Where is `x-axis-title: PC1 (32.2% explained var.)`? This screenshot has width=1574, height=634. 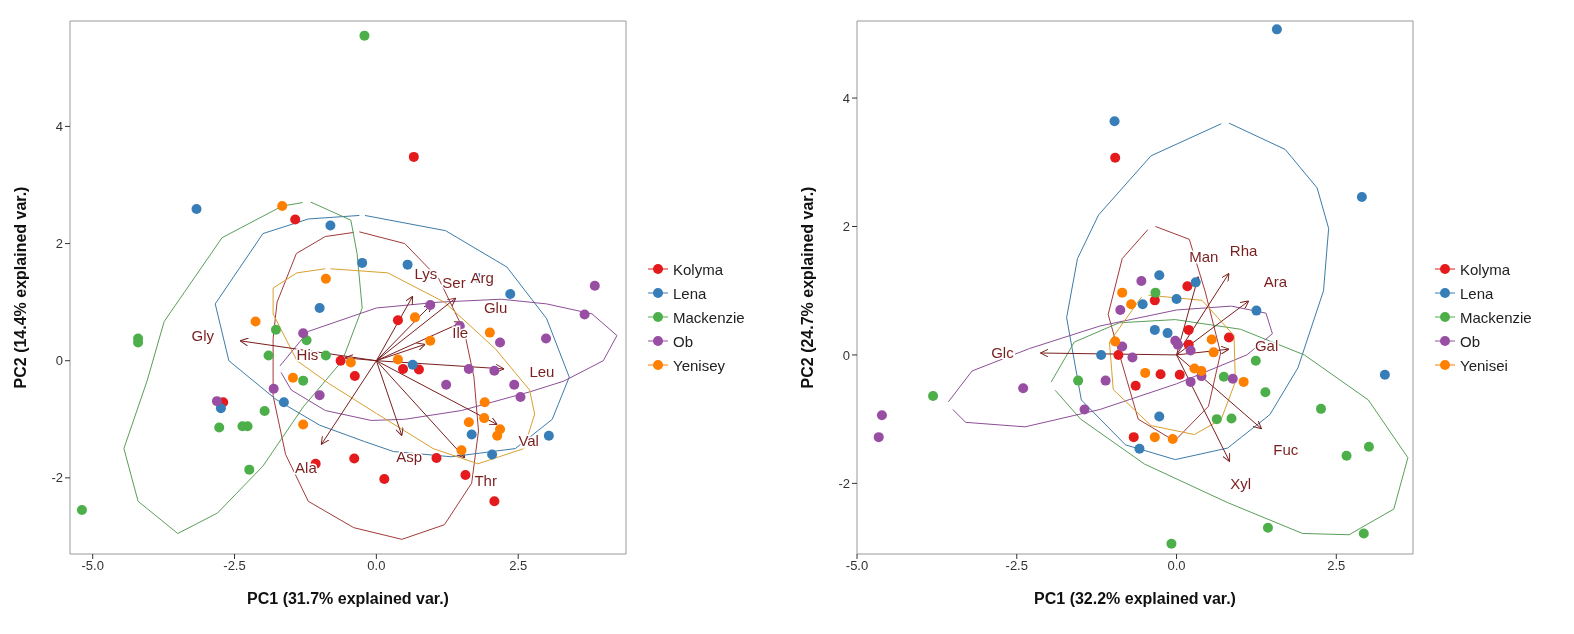 x-axis-title: PC1 (32.2% explained var.) is located at coordinates (1135, 598).